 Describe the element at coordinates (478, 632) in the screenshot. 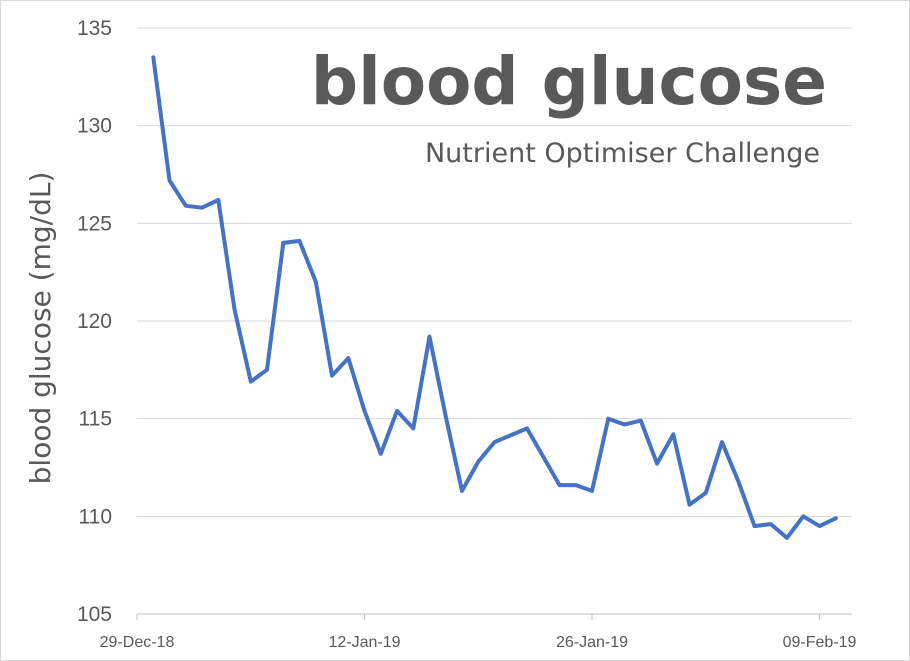

I see `x-tick-labels: 29-Dec-18 12-Jan-19 26-Jan-19 09-Feb-19` at that location.